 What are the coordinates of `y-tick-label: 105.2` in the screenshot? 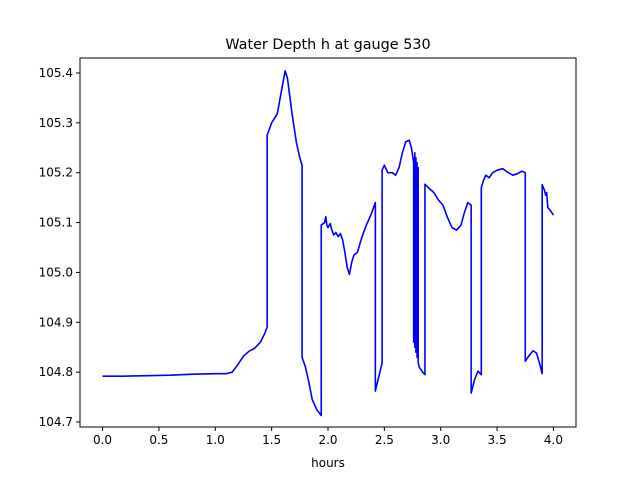 It's located at (56, 173).